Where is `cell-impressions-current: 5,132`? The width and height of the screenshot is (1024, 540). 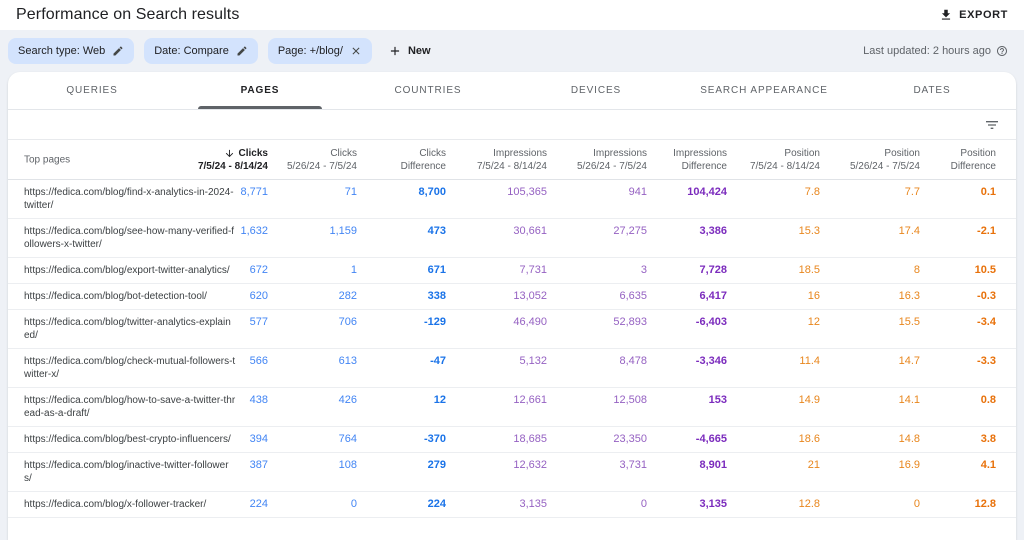 cell-impressions-current: 5,132 is located at coordinates (533, 361).